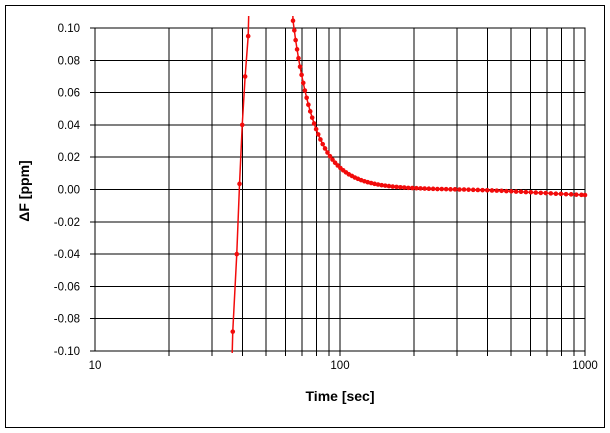  Describe the element at coordinates (69, 158) in the screenshot. I see `y-tick-label: 0.02` at that location.